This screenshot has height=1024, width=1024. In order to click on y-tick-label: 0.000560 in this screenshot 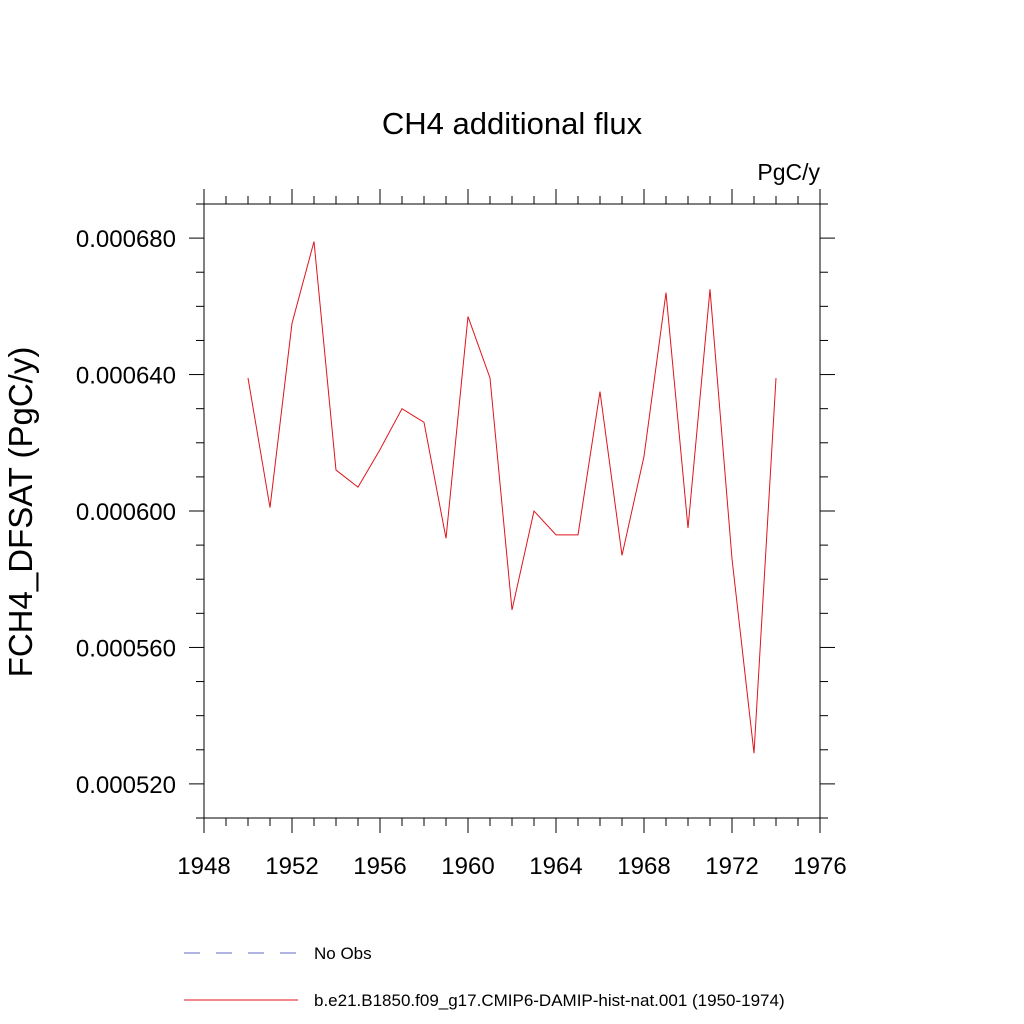, I will do `click(126, 648)`.